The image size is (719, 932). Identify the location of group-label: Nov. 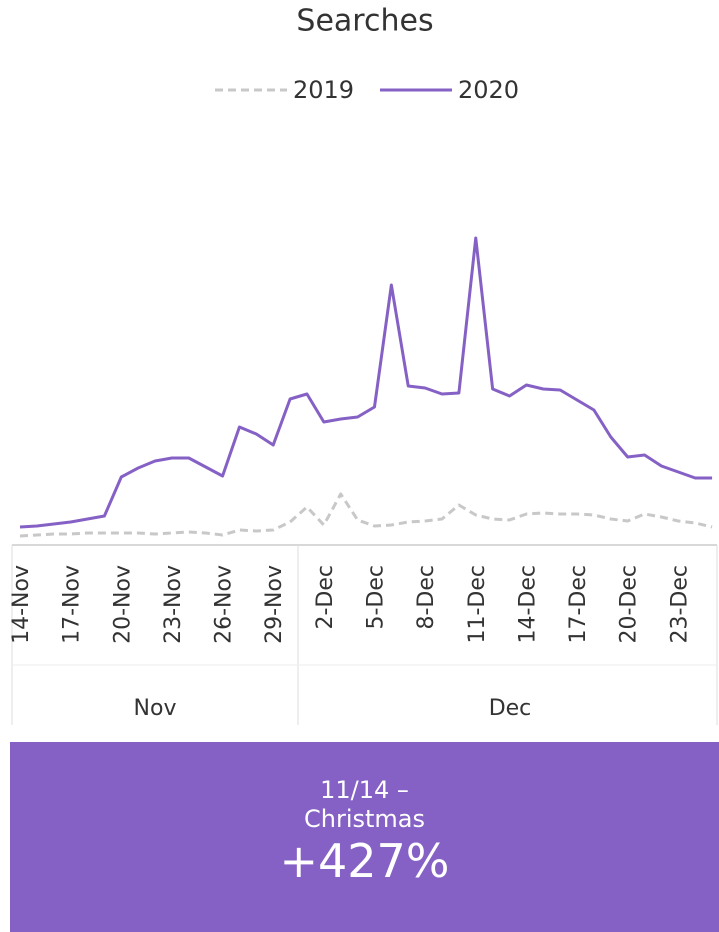
(155, 708).